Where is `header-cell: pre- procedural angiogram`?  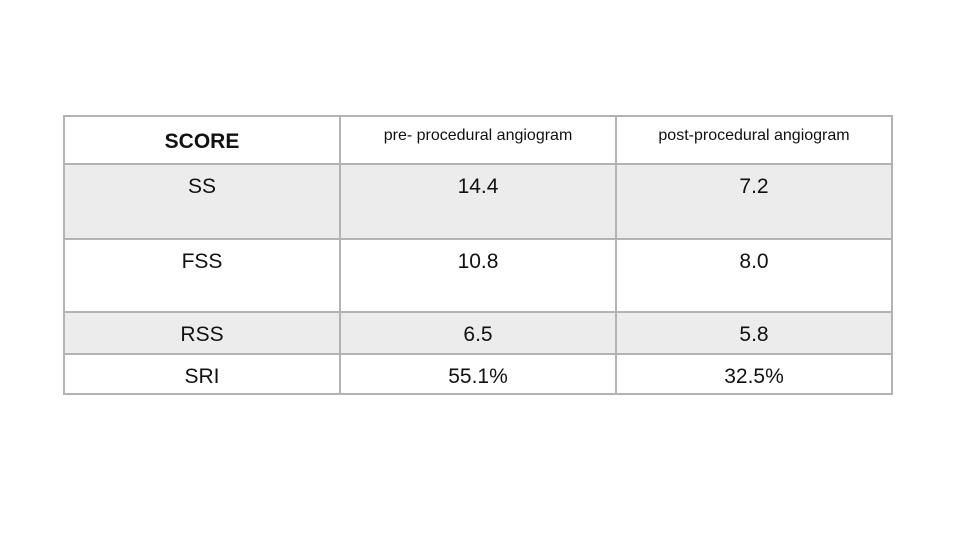 header-cell: pre- procedural angiogram is located at coordinates (478, 140).